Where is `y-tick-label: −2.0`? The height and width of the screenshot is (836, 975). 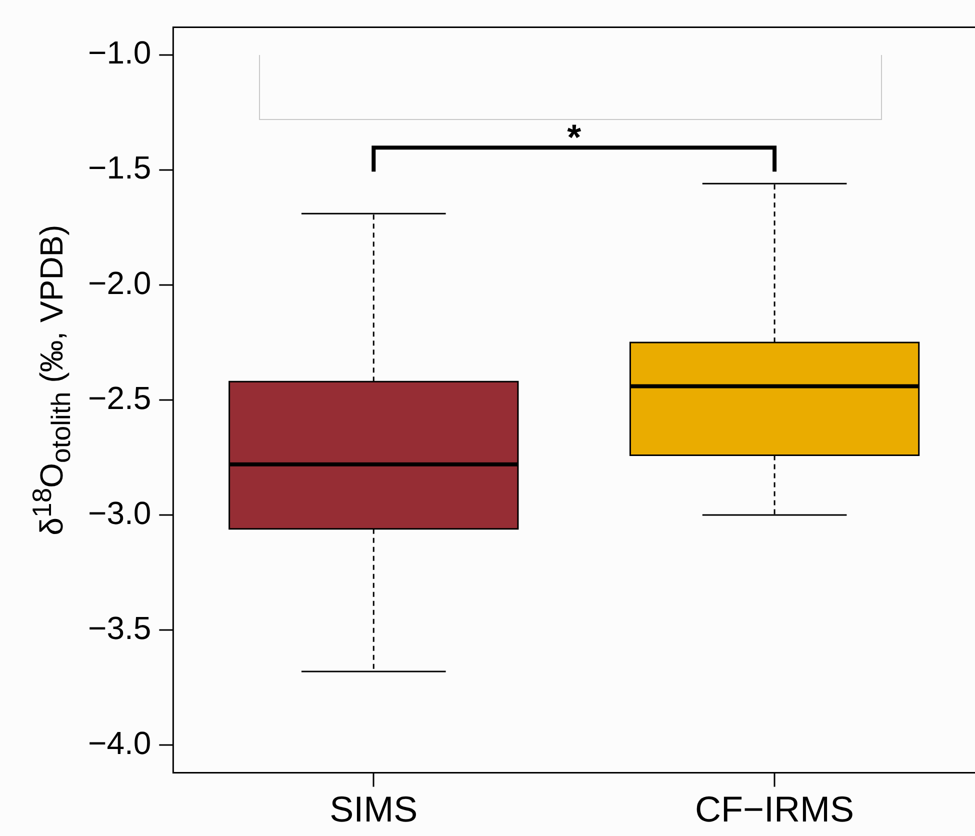
y-tick-label: −2.0 is located at coordinates (120, 282).